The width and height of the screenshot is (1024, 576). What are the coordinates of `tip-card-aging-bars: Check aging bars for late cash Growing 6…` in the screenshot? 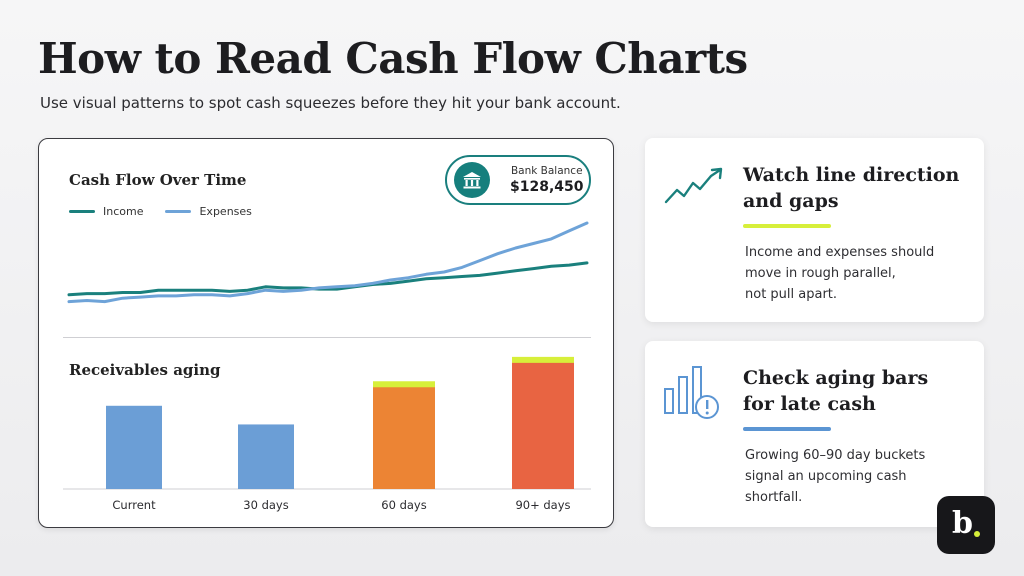 It's located at (814, 434).